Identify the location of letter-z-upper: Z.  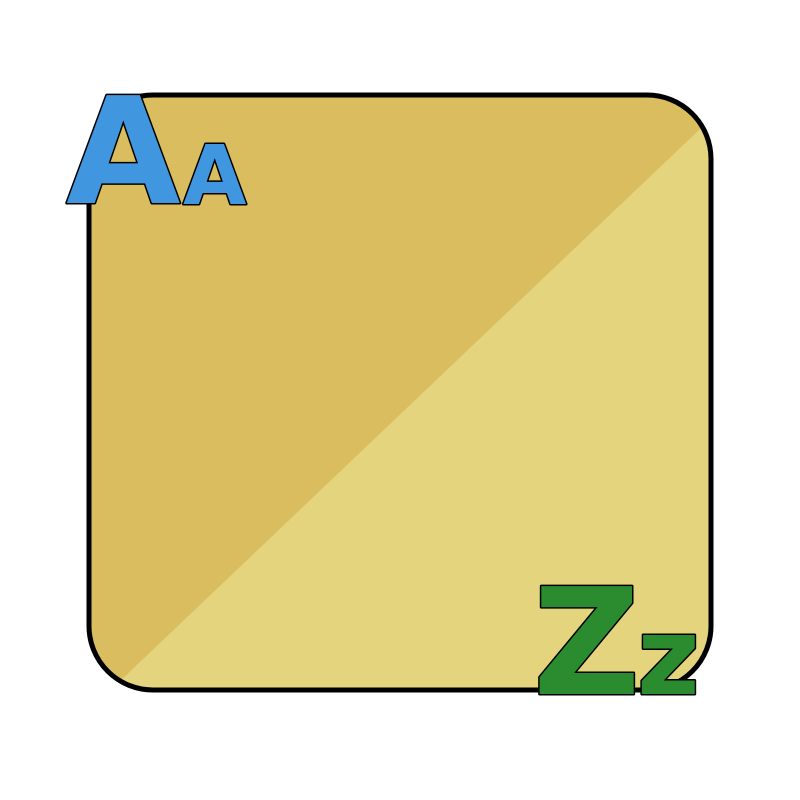
(586, 643).